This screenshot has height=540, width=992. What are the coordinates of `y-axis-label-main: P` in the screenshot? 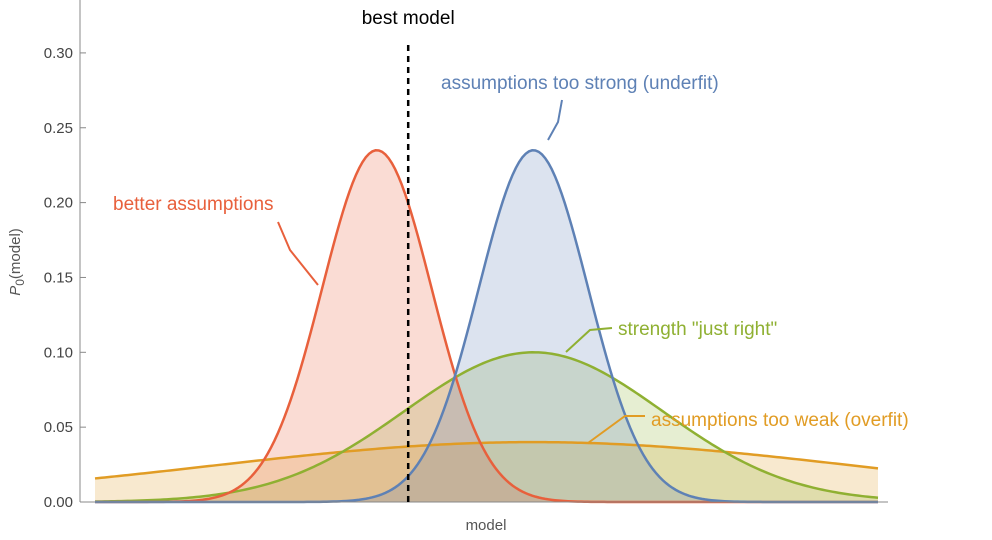 It's located at (15, 291).